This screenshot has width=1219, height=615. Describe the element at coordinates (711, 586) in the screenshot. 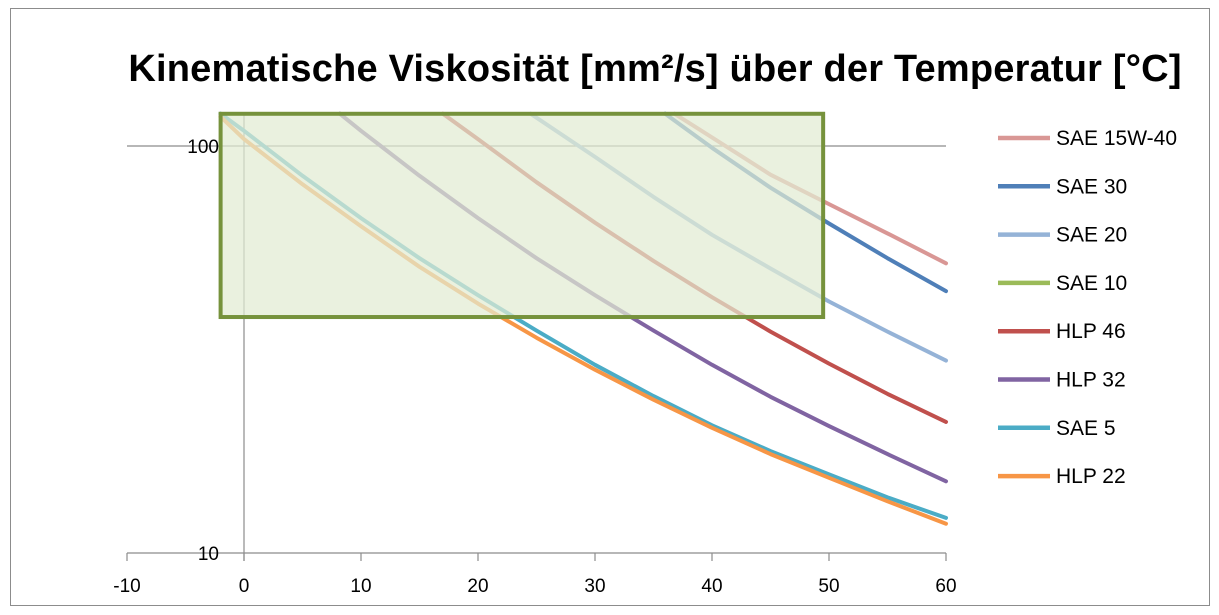

I see `x-tick-label: 40` at that location.